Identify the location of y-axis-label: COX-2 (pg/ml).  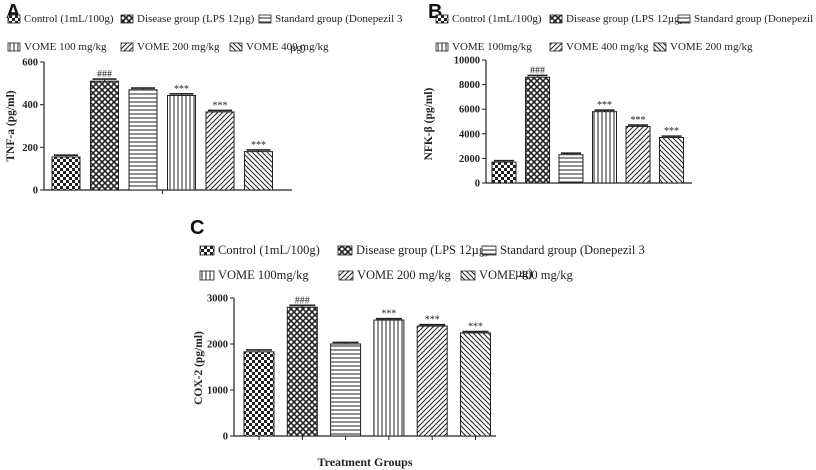
(199, 368).